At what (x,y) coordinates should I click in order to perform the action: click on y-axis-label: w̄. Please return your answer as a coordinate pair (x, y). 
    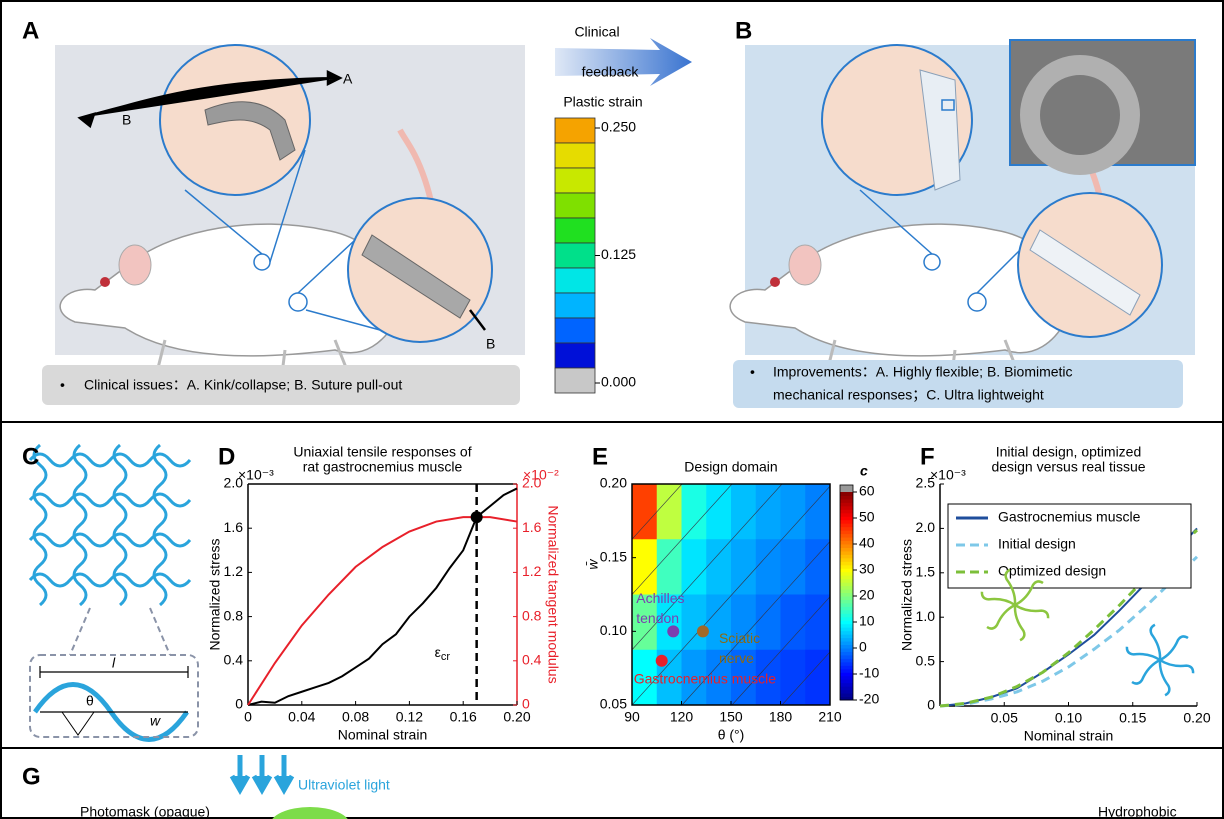
    Looking at the image, I should click on (593, 564).